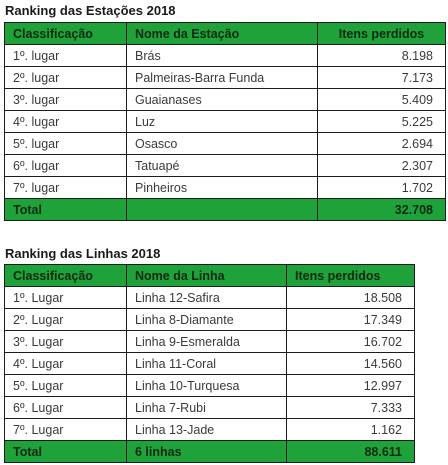  I want to click on total-row: Total 6 linhas 88.611, so click(209, 451).